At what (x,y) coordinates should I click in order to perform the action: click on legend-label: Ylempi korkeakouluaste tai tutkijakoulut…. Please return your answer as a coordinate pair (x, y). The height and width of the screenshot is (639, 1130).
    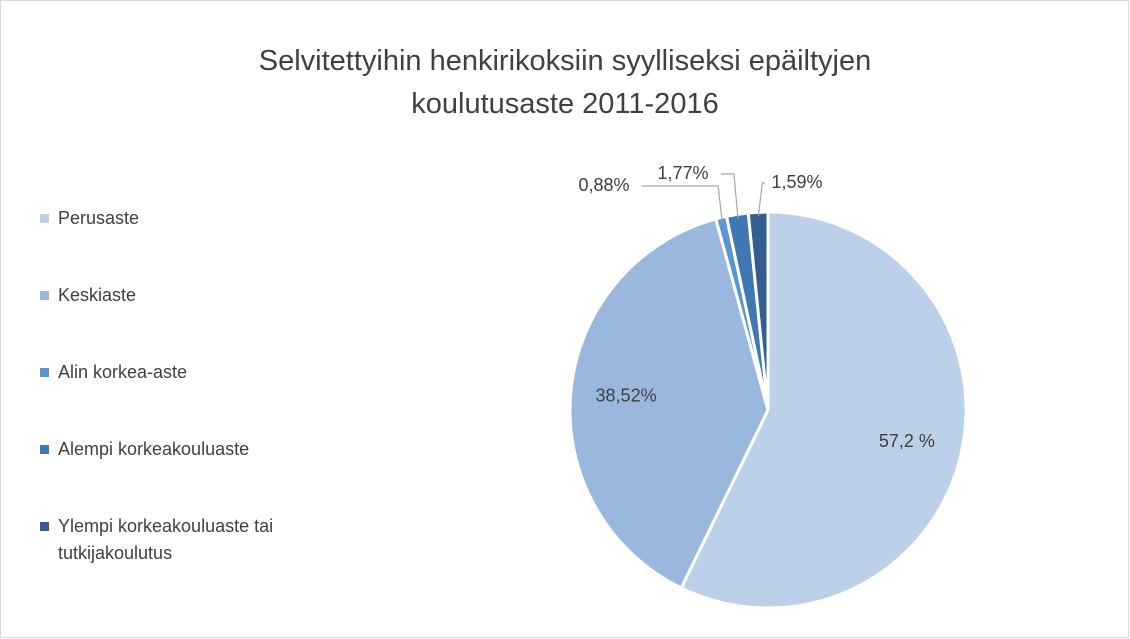
    Looking at the image, I should click on (166, 539).